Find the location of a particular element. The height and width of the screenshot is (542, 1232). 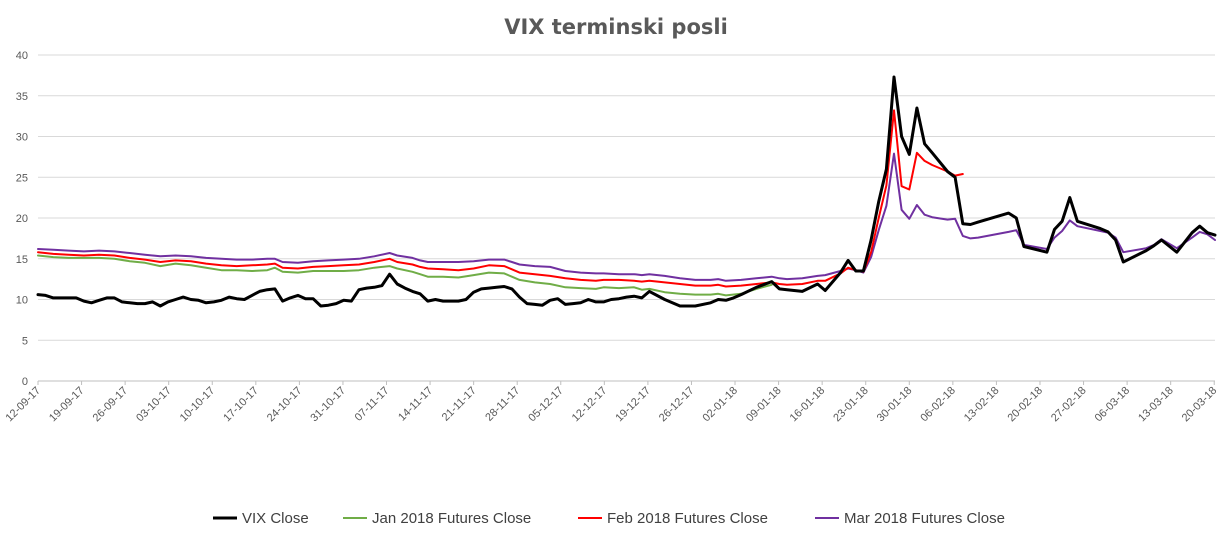

legend-label: Feb 2018 Futures Close is located at coordinates (687, 518).